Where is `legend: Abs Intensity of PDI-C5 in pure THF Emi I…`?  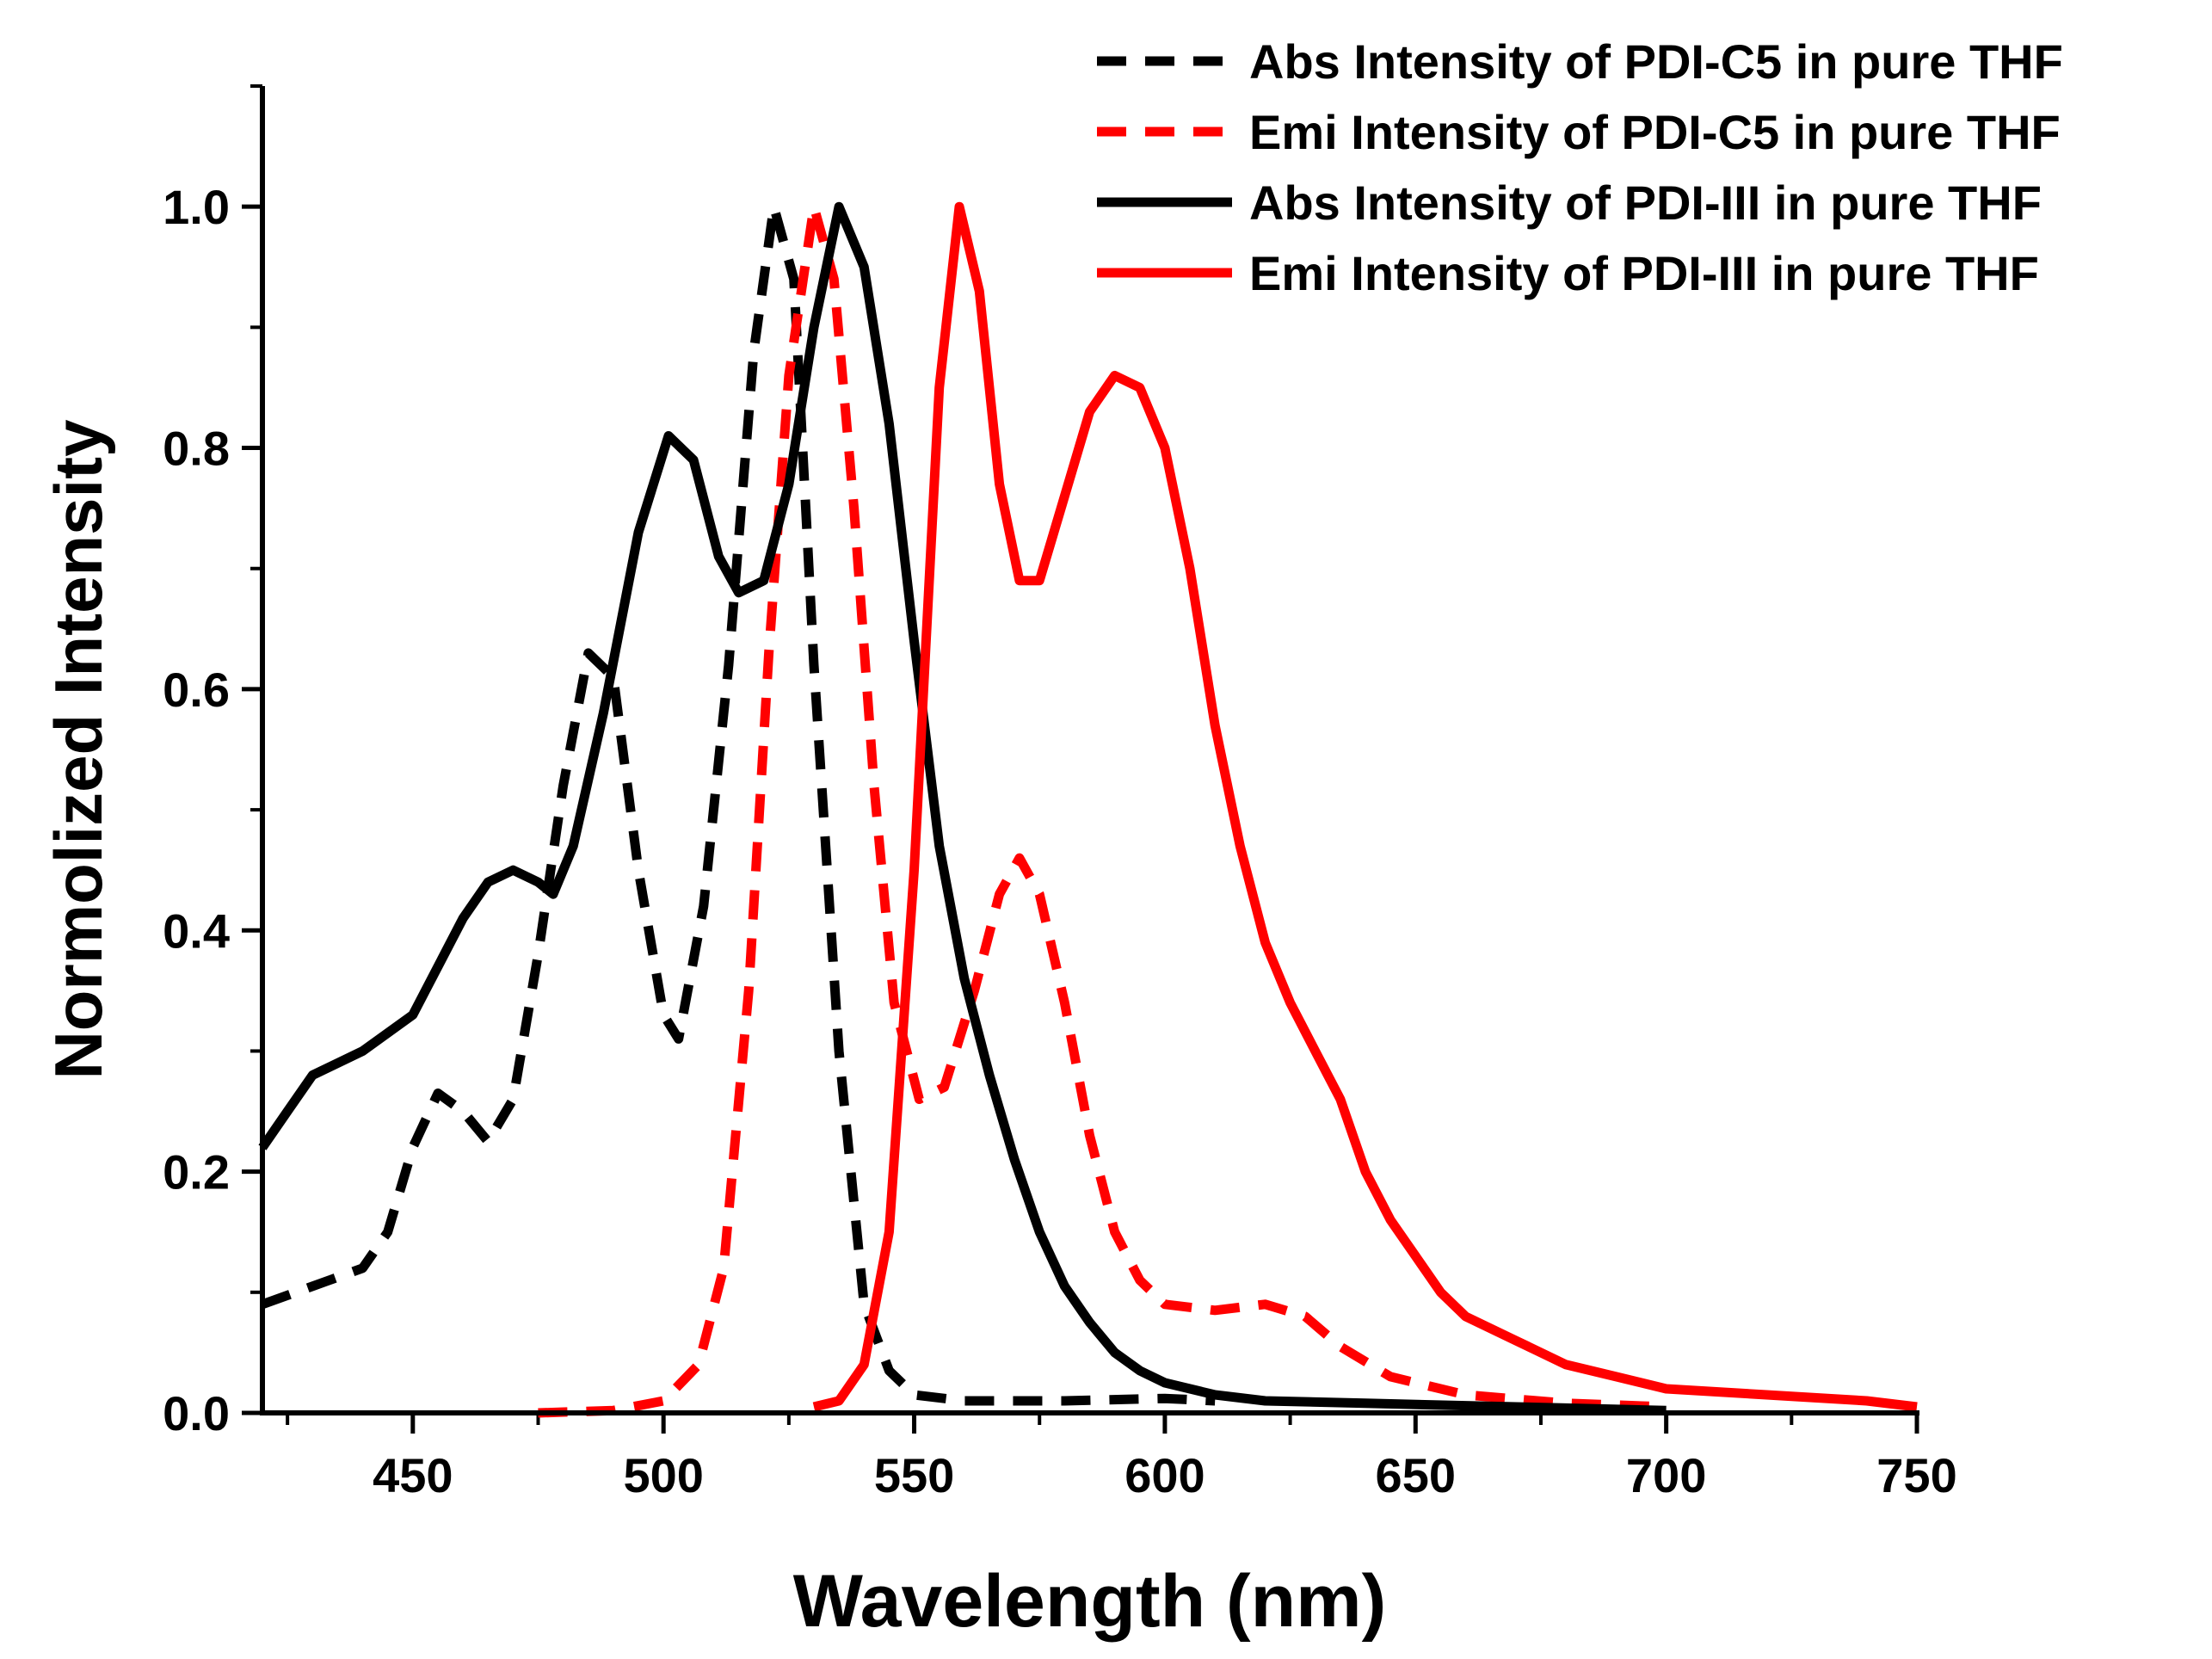
legend: Abs Intensity of PDI-C5 in pure THF Emi I… is located at coordinates (1580, 167).